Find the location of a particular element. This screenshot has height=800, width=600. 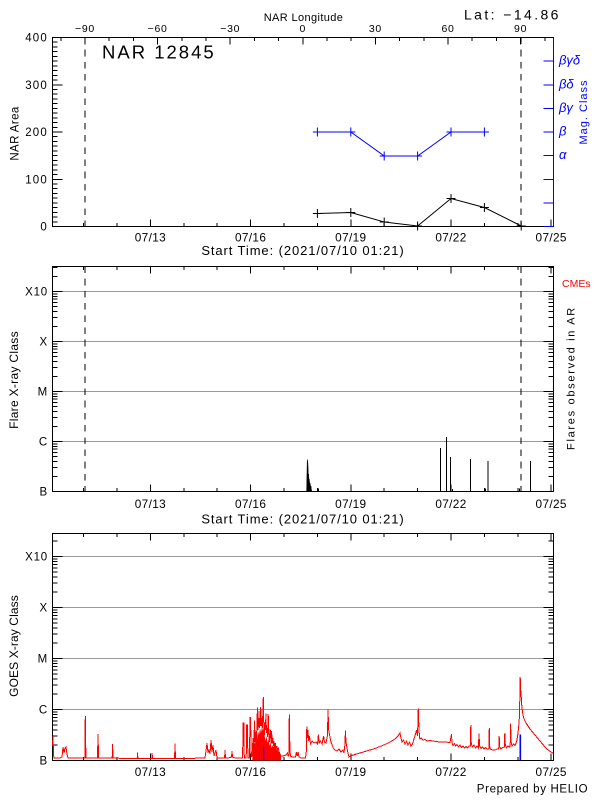

svg-text: −60 is located at coordinates (158, 29).